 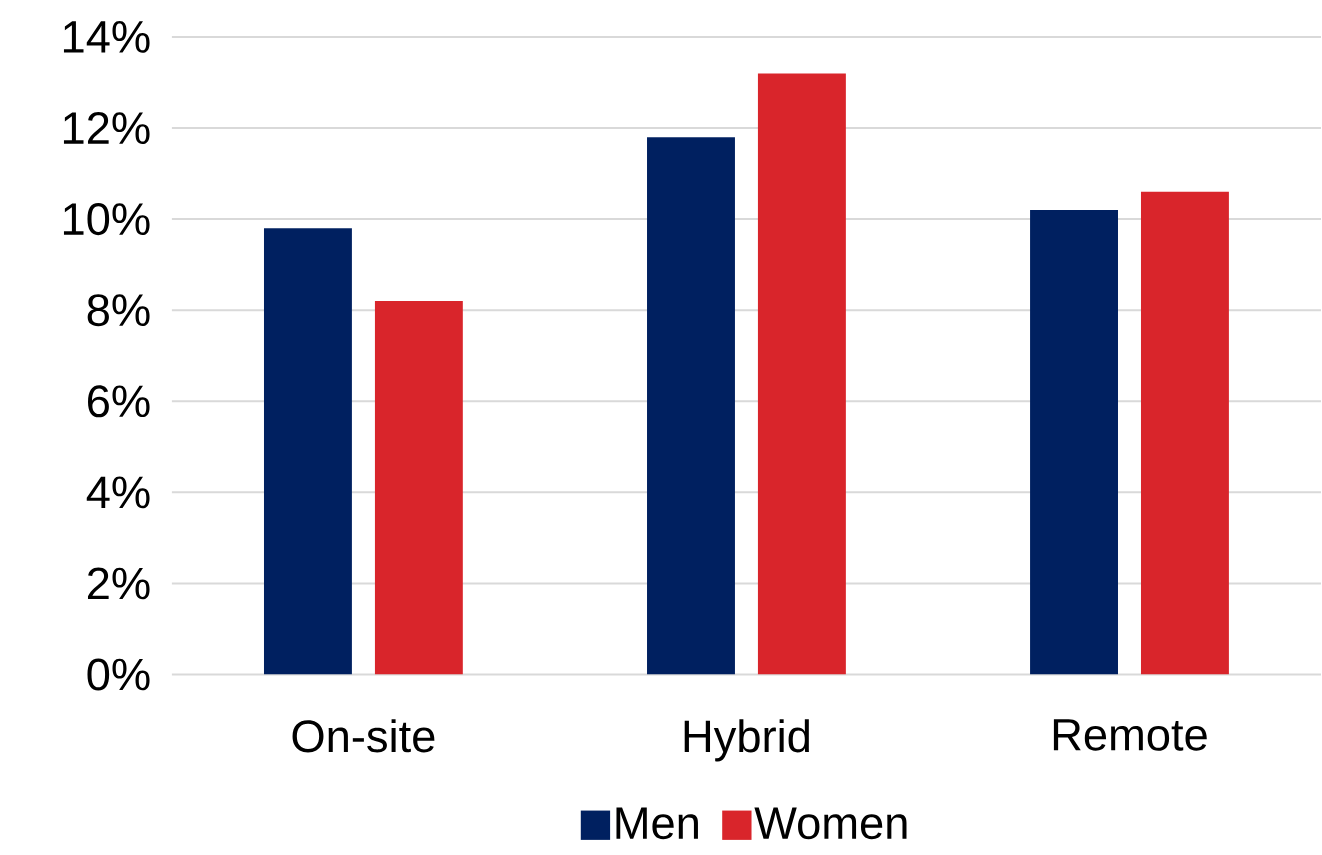 What do you see at coordinates (106, 127) in the screenshot?
I see `y-tick-label: 12%` at bounding box center [106, 127].